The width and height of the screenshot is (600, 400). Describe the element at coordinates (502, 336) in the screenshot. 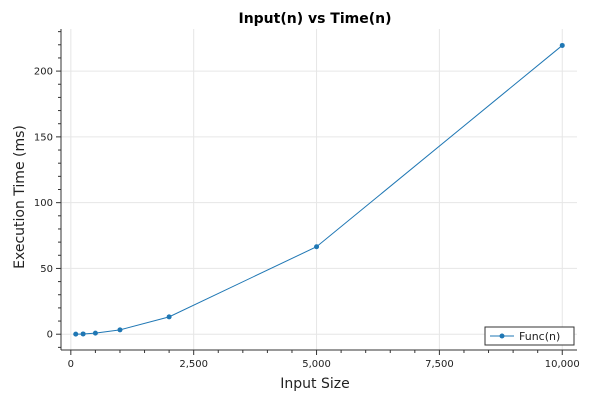

I see `legend-marker-swatch` at that location.